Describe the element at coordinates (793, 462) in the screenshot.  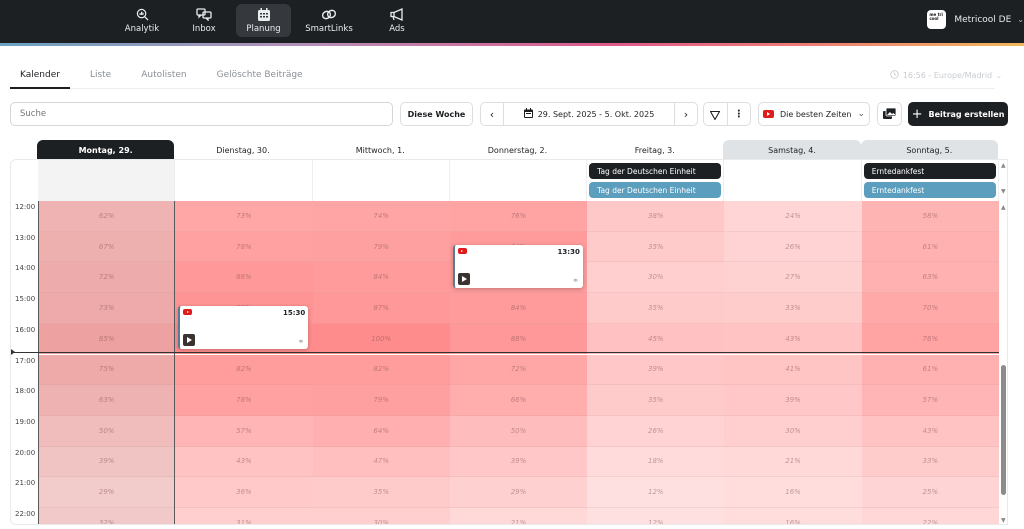
I see `best-time-slot: 21%` at that location.